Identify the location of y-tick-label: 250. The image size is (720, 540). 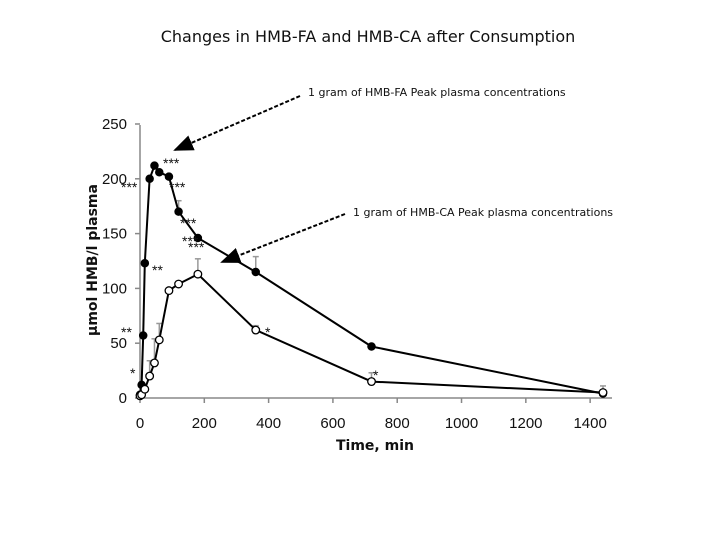
(114, 124).